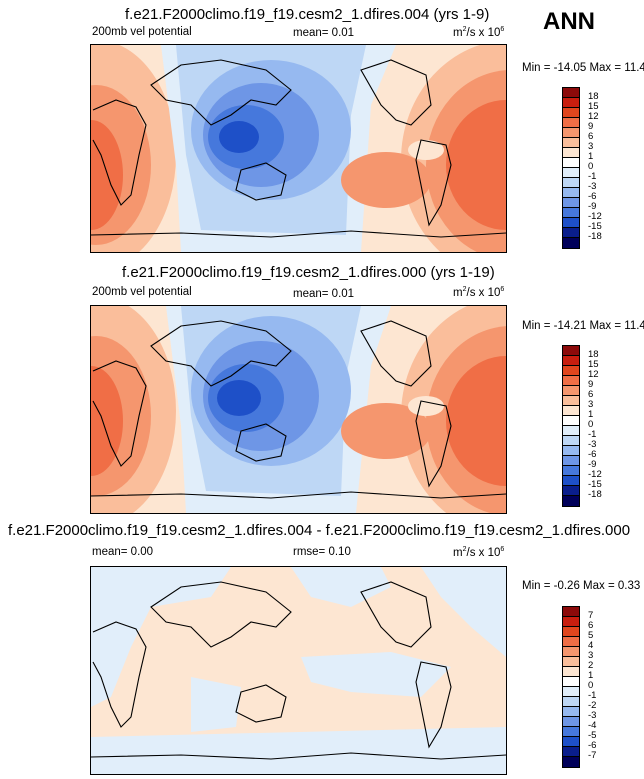 The height and width of the screenshot is (779, 644). Describe the element at coordinates (591, 635) in the screenshot. I see `colorbar-tick-label: 5` at that location.